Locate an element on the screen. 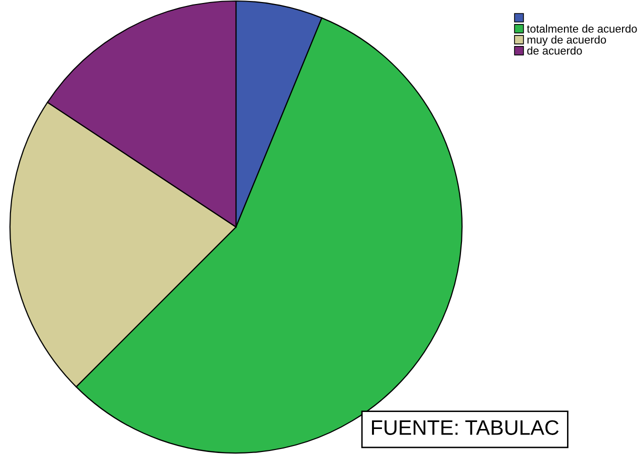 The height and width of the screenshot is (455, 644). legend-label: de acuerdo is located at coordinates (554, 50).